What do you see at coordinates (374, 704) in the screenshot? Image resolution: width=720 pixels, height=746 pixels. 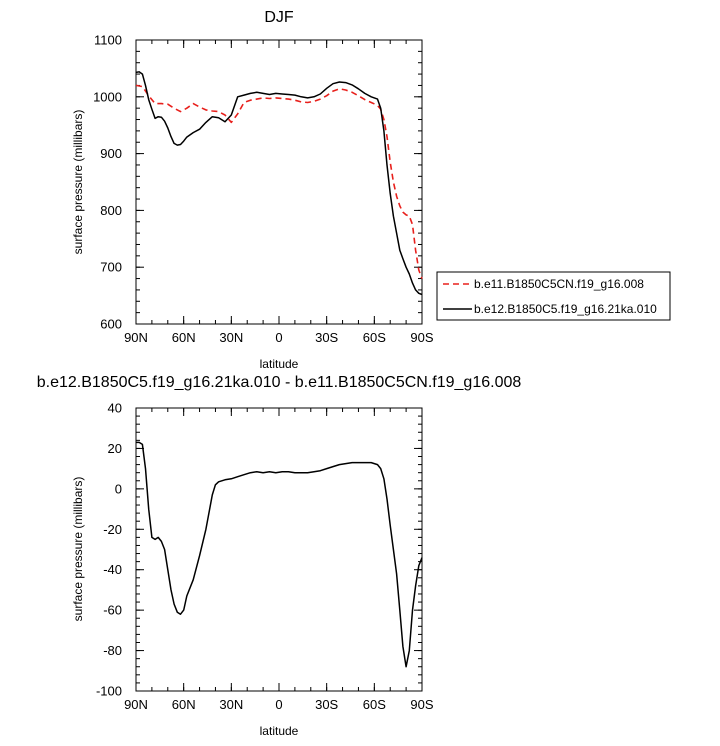 I see `bottom-x-tick-label: 60S` at bounding box center [374, 704].